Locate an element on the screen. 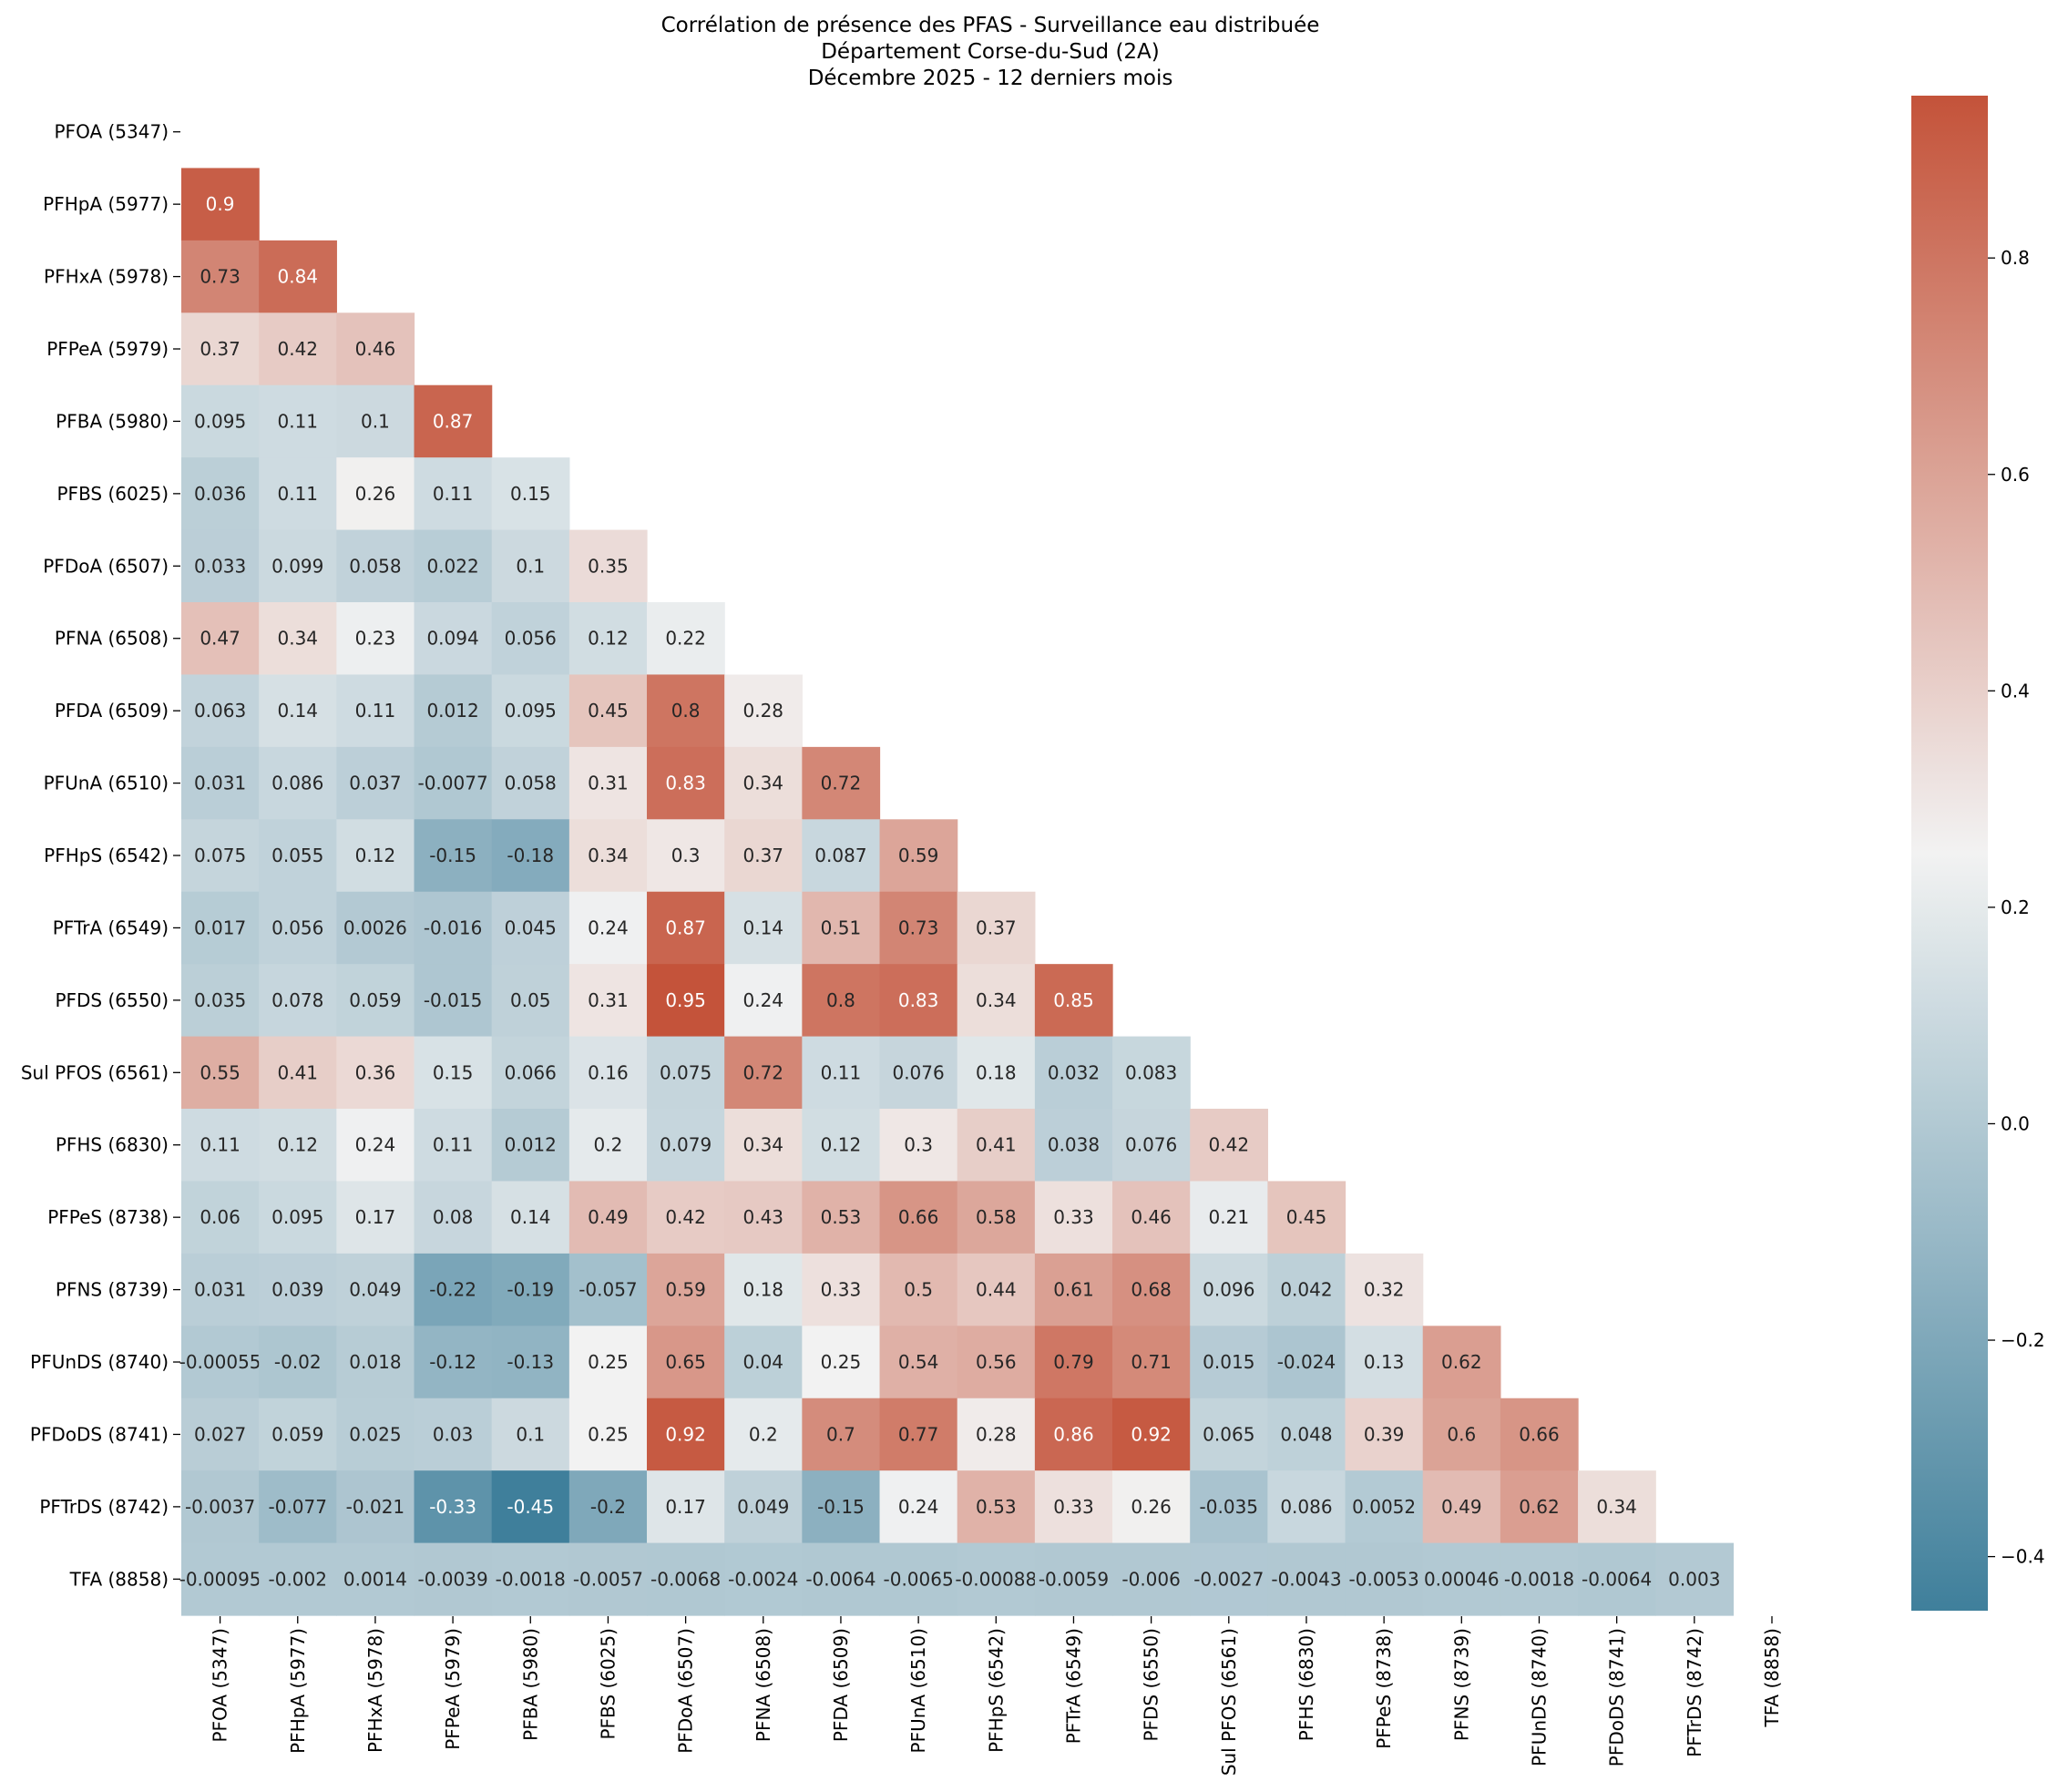 The height and width of the screenshot is (1792, 2058). cell-value-label: 0.0026 is located at coordinates (375, 927).